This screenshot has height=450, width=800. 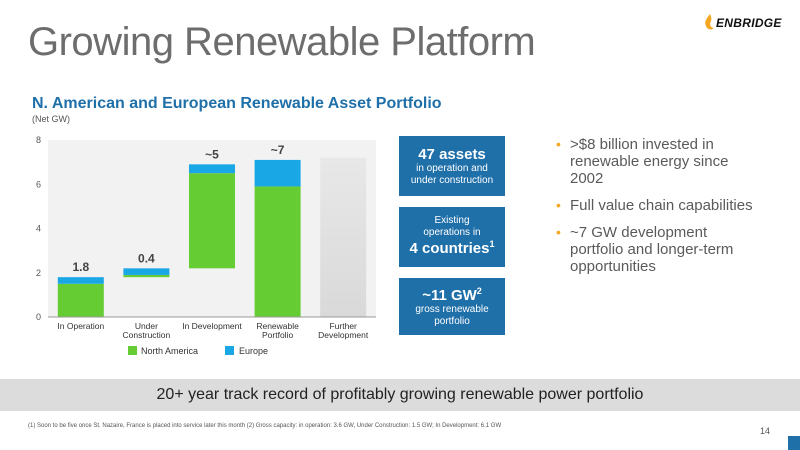 What do you see at coordinates (452, 295) in the screenshot?
I see `stat-capacity-value: ~11 GW2` at bounding box center [452, 295].